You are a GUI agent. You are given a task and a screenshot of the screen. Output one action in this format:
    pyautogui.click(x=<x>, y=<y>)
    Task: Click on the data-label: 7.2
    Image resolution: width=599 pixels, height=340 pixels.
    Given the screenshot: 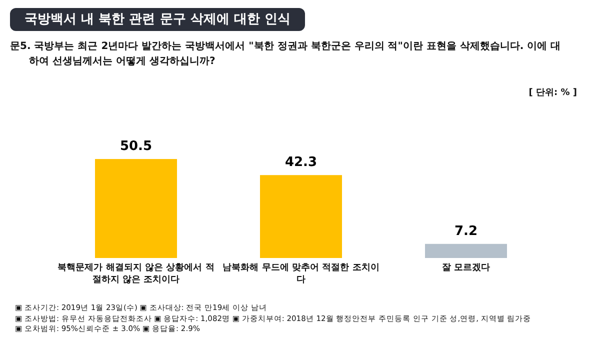 What is the action you would take?
    pyautogui.click(x=466, y=231)
    